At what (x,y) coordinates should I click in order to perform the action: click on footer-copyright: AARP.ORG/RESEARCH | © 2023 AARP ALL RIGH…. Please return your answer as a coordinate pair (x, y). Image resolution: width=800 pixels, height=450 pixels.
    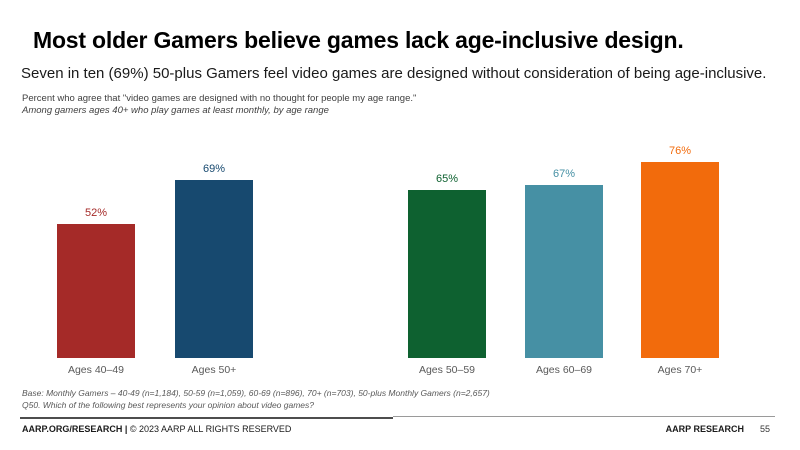
    Looking at the image, I should click on (156, 429).